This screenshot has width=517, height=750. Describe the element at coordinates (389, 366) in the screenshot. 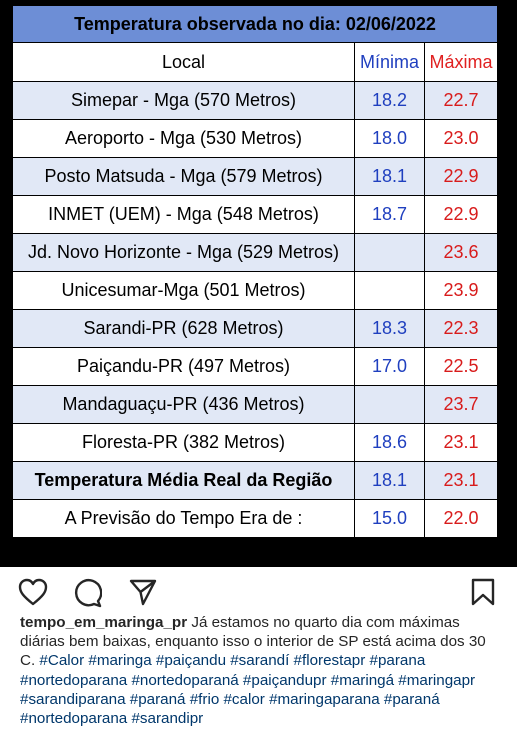

I see `row-min: 17.0` at that location.